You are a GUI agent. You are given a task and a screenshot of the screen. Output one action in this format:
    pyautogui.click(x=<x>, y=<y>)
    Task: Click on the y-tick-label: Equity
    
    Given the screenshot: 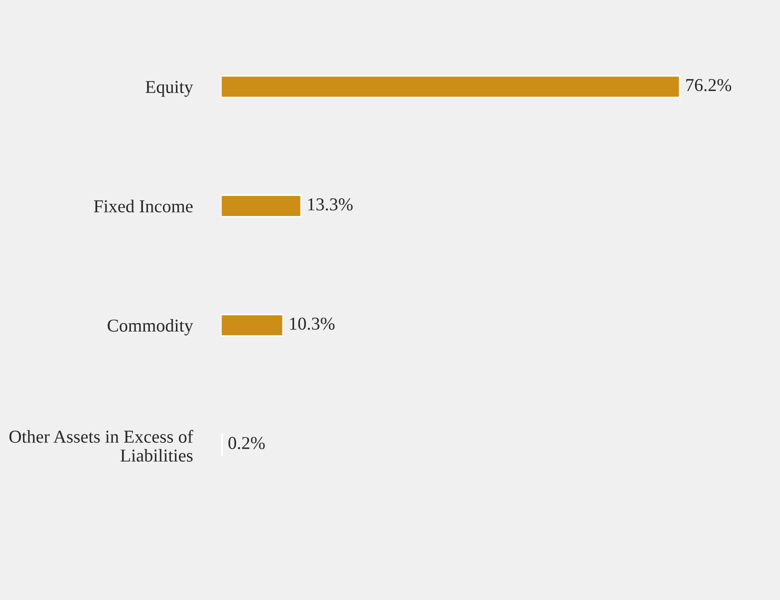 What is the action you would take?
    pyautogui.click(x=170, y=88)
    